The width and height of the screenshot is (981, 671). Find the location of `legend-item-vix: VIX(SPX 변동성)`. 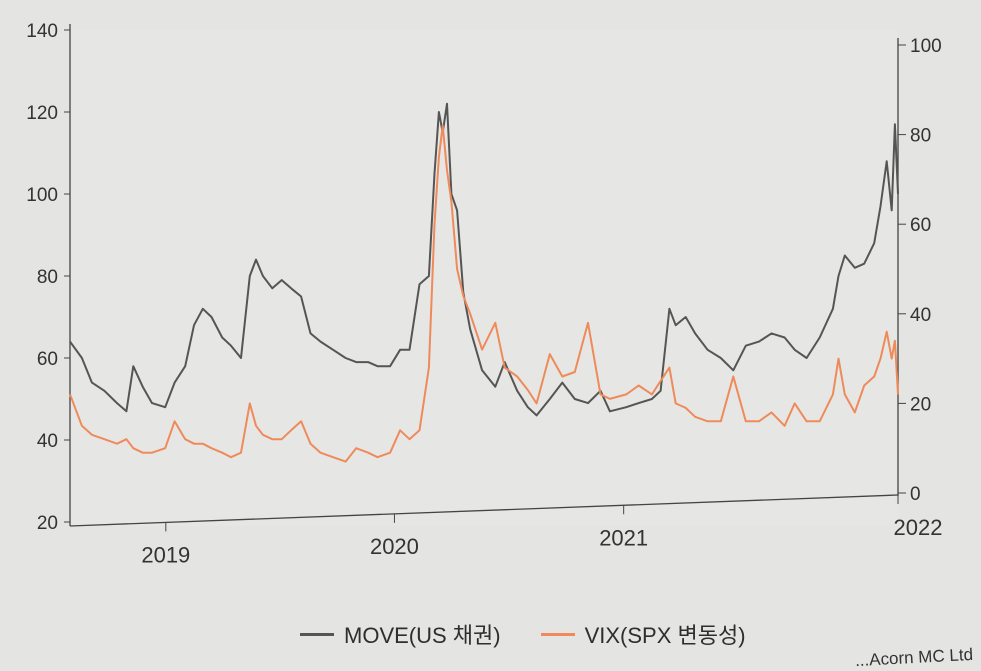

legend-item-vix: VIX(SPX 변동성) is located at coordinates (643, 634).